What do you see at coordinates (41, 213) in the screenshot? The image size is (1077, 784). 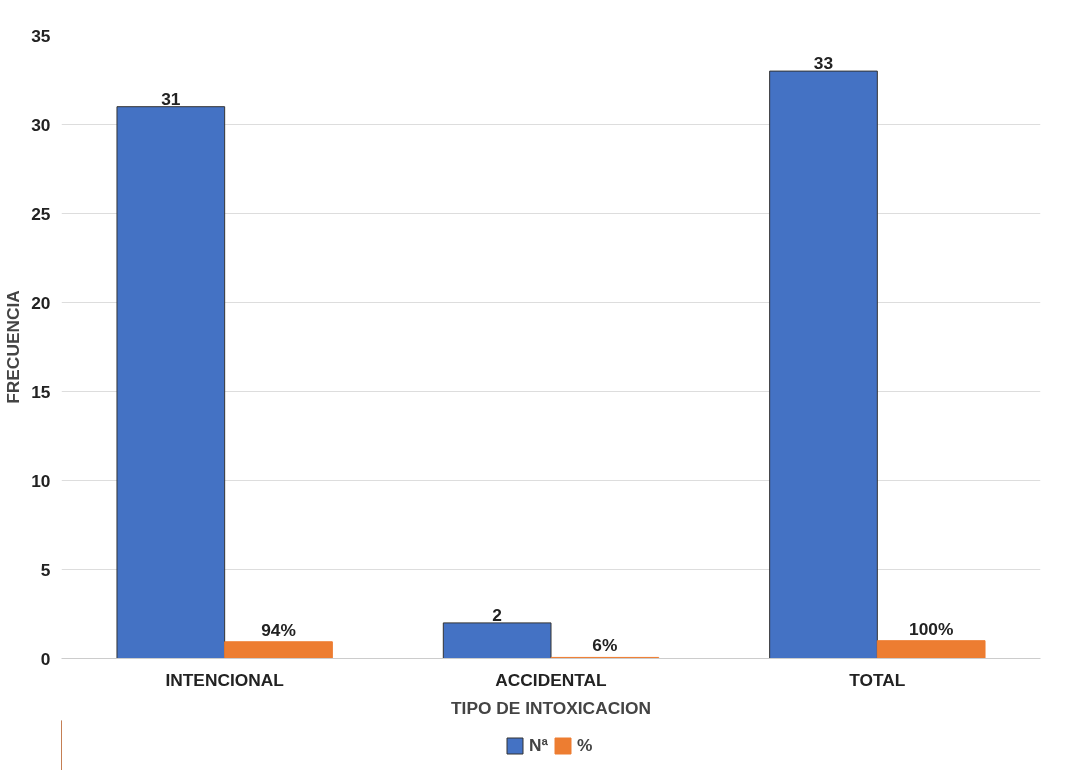 I see `y-tick-label: 25` at bounding box center [41, 213].